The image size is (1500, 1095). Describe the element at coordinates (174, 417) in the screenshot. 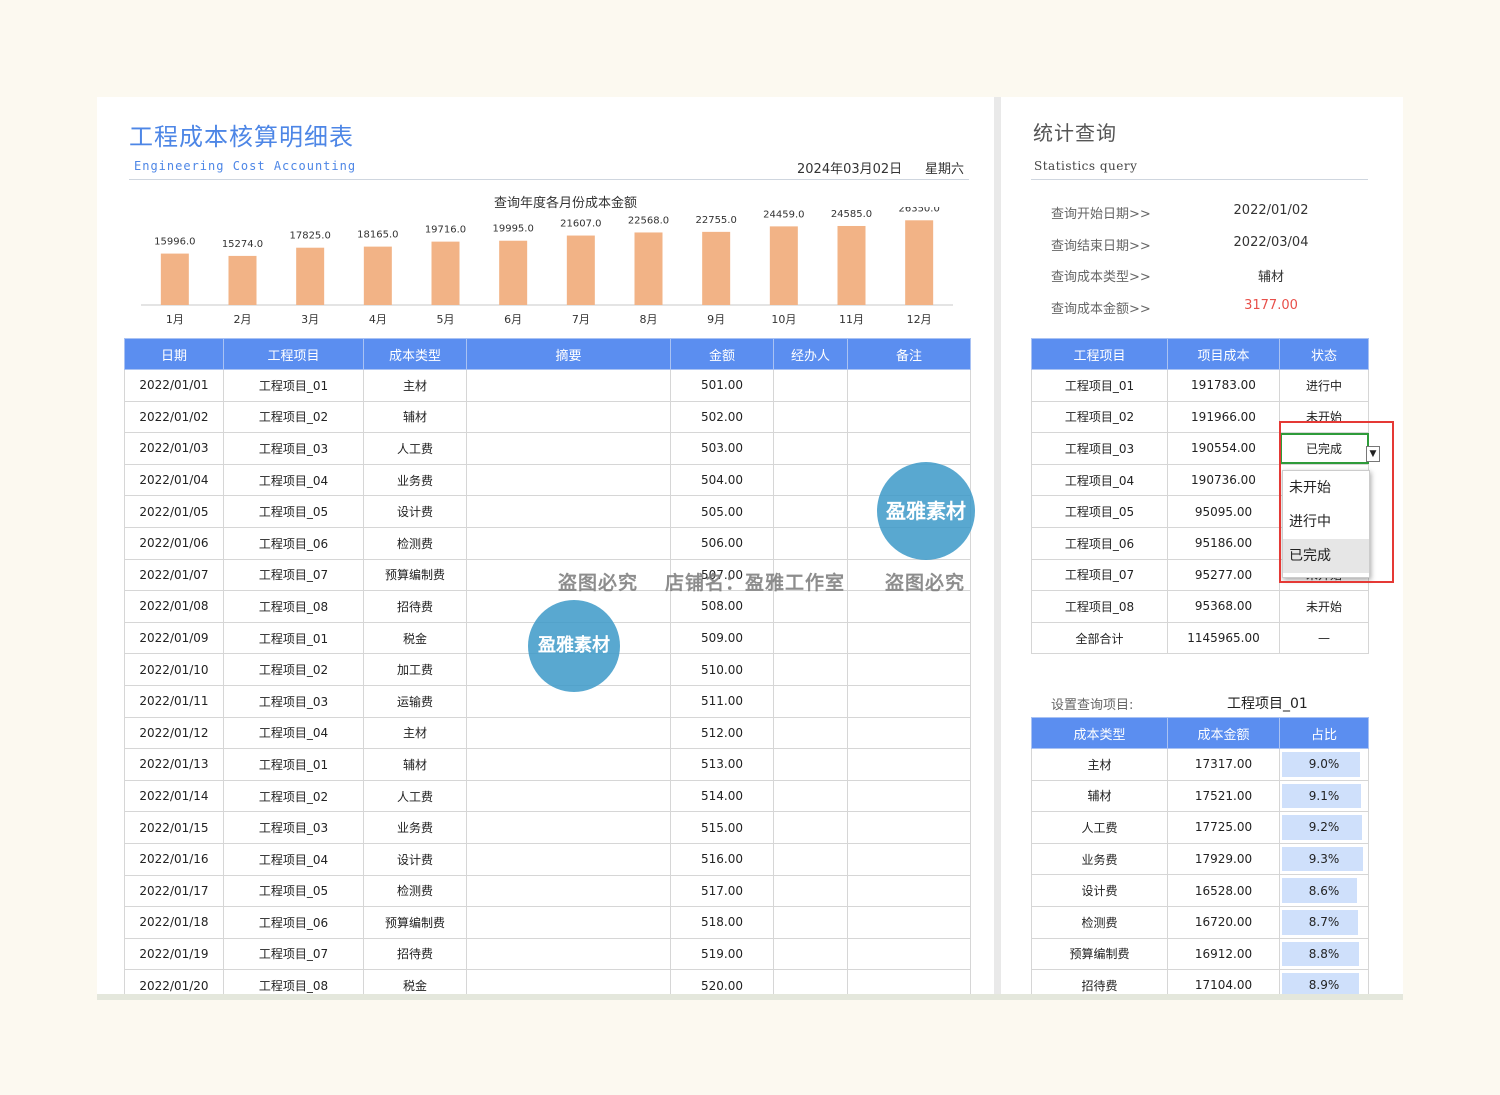

I see `cell-date: 2022/01/02` at that location.